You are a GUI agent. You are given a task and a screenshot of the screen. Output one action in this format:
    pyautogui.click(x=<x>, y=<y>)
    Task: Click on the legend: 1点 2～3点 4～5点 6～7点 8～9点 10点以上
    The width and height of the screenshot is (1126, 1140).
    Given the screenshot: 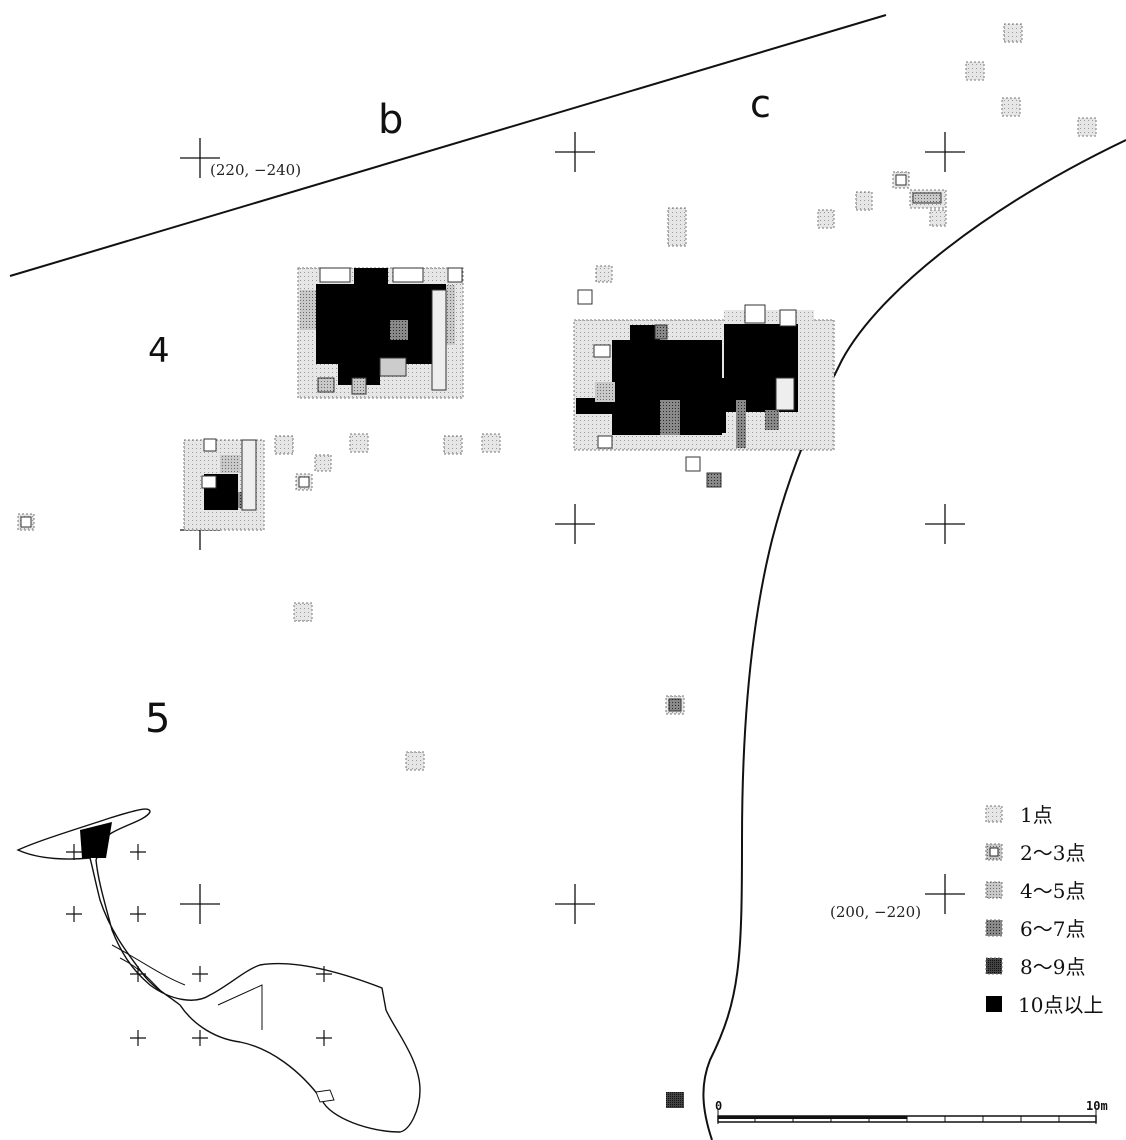 What is the action you would take?
    pyautogui.click(x=1044, y=910)
    